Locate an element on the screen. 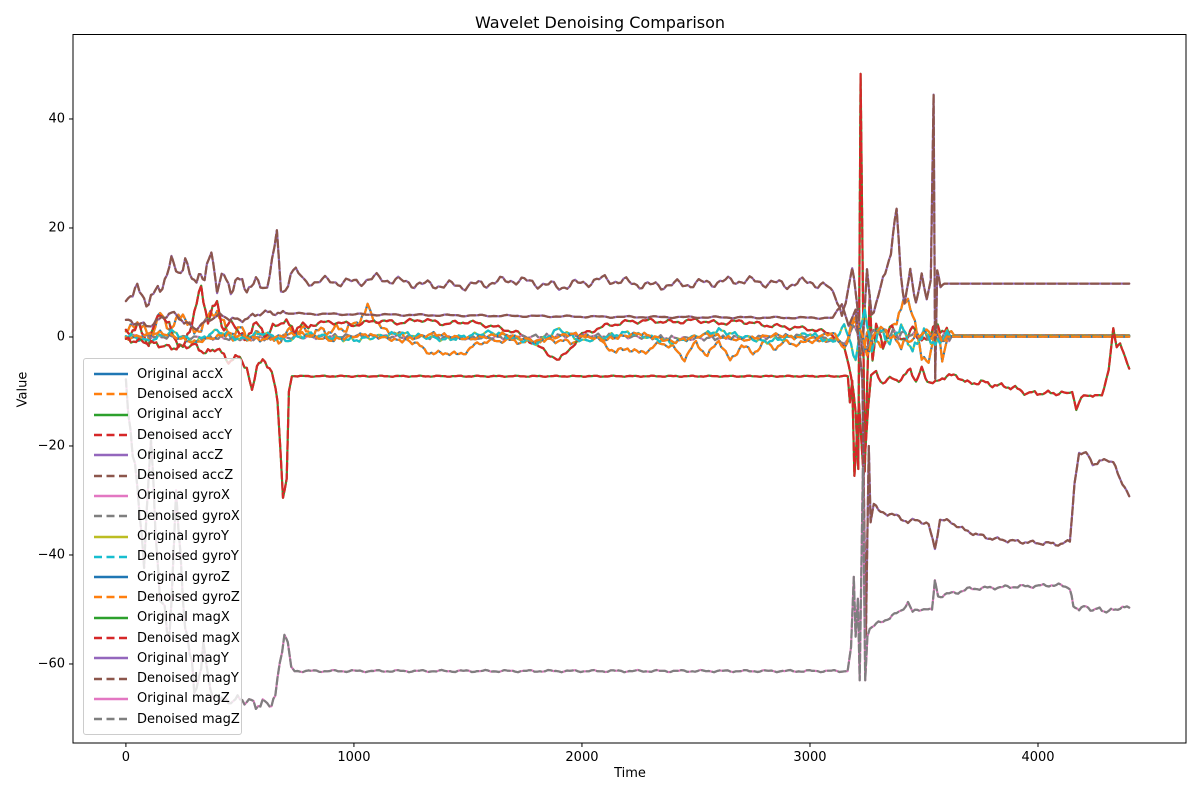 The width and height of the screenshot is (1200, 800). legend-item-original-magY: Original magY is located at coordinates (162, 658).